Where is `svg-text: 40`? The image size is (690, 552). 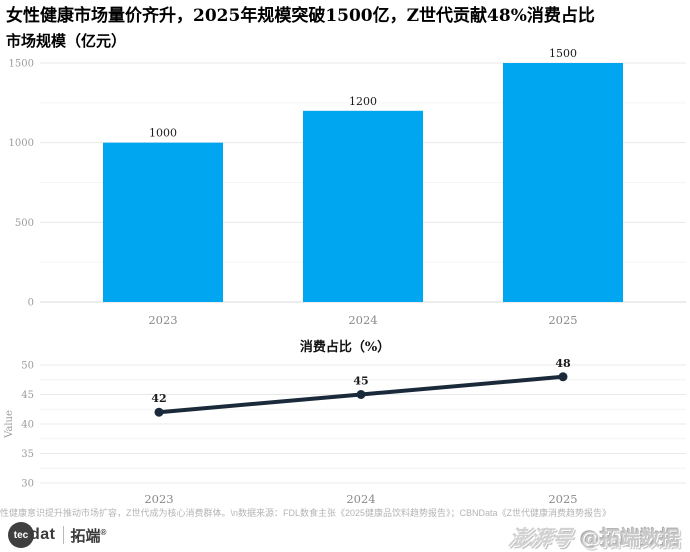 svg-text: 40 is located at coordinates (27, 425).